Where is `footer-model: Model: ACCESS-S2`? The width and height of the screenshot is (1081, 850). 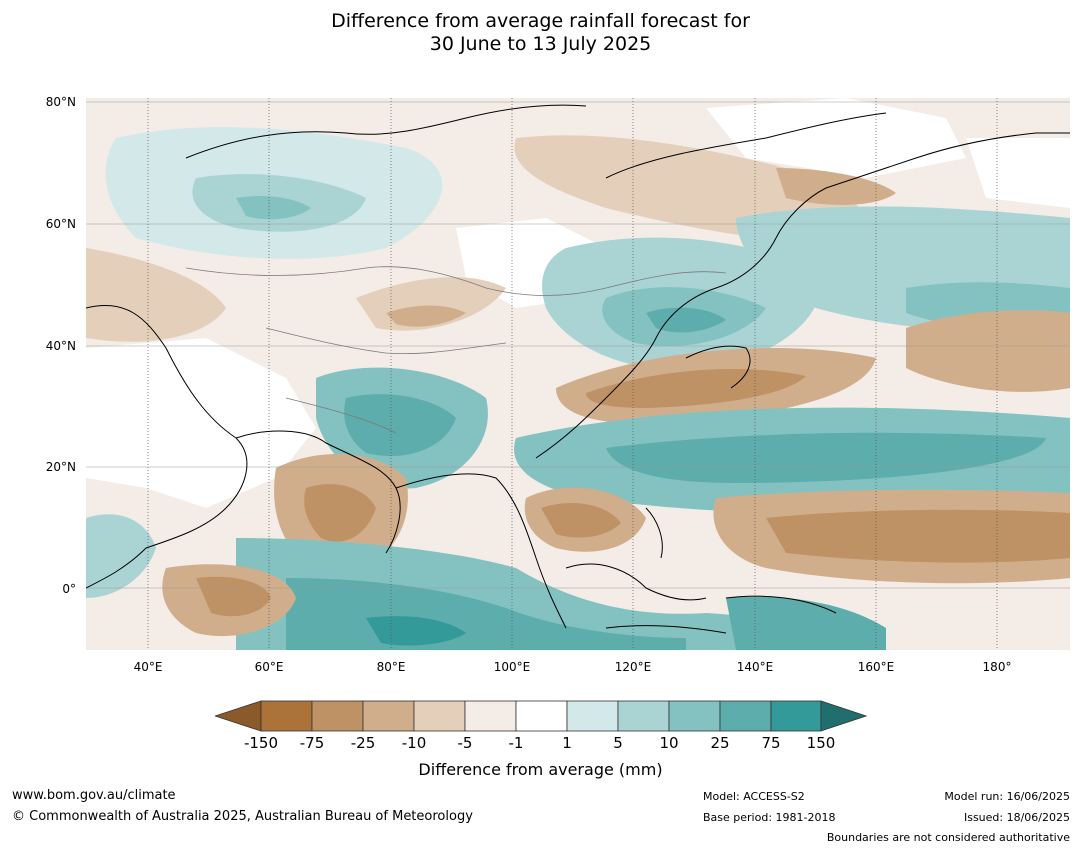
footer-model: Model: ACCESS-S2 is located at coordinates (754, 796).